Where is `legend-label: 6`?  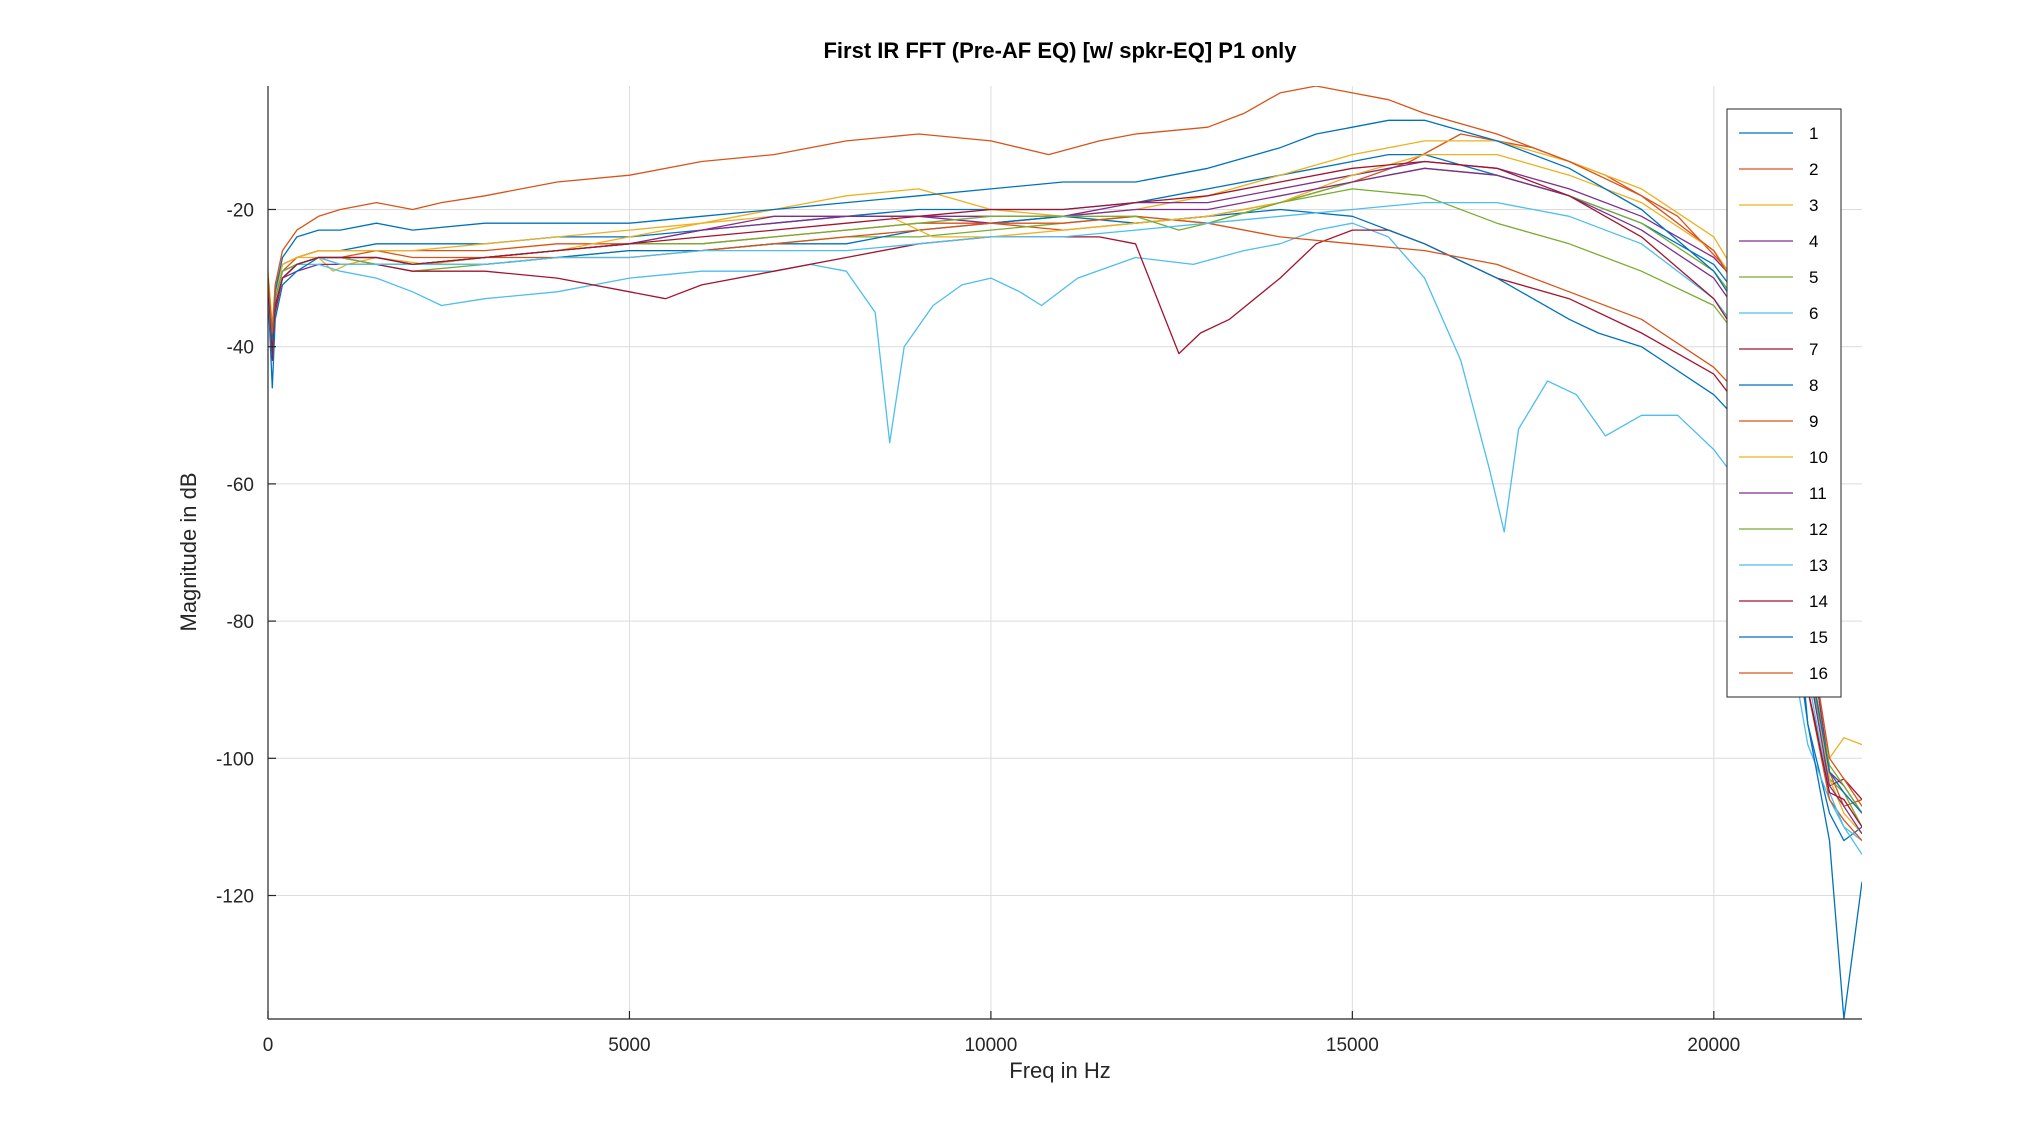
legend-label: 6 is located at coordinates (1813, 313).